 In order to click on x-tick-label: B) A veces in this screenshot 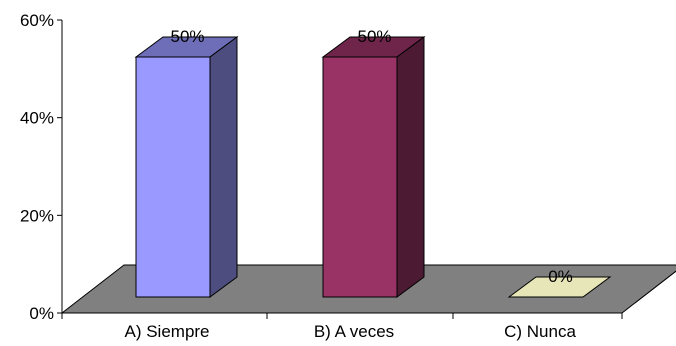, I will do `click(354, 331)`.